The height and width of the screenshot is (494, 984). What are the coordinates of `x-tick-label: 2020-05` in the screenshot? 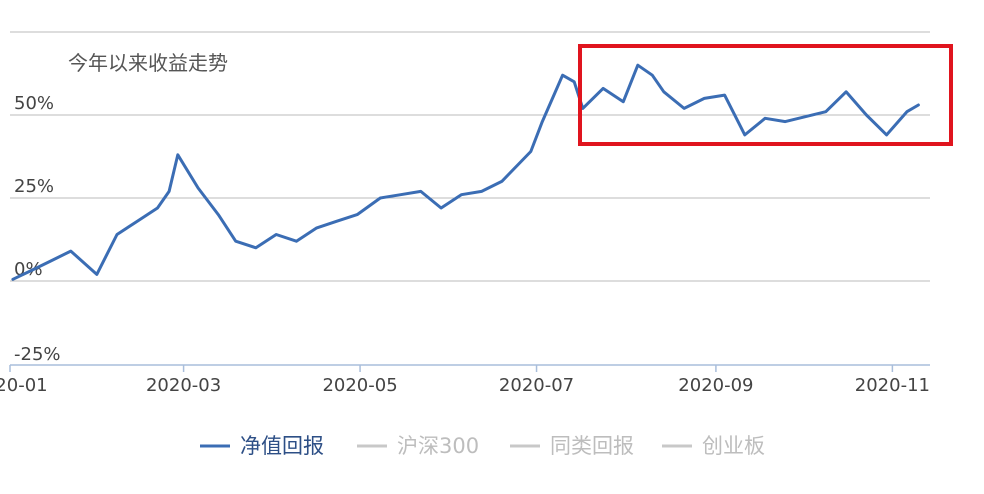 It's located at (359, 385).